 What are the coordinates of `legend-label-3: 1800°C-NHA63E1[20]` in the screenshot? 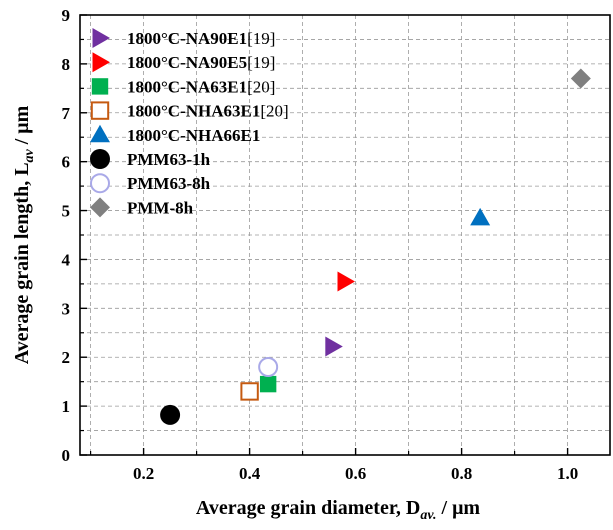 It's located at (208, 111).